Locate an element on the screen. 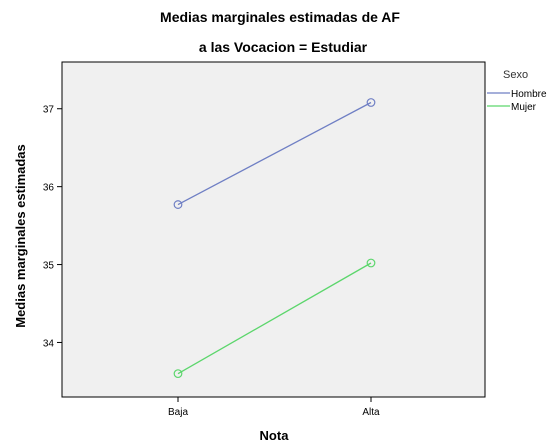  y-tick-label: 34 is located at coordinates (49, 343).